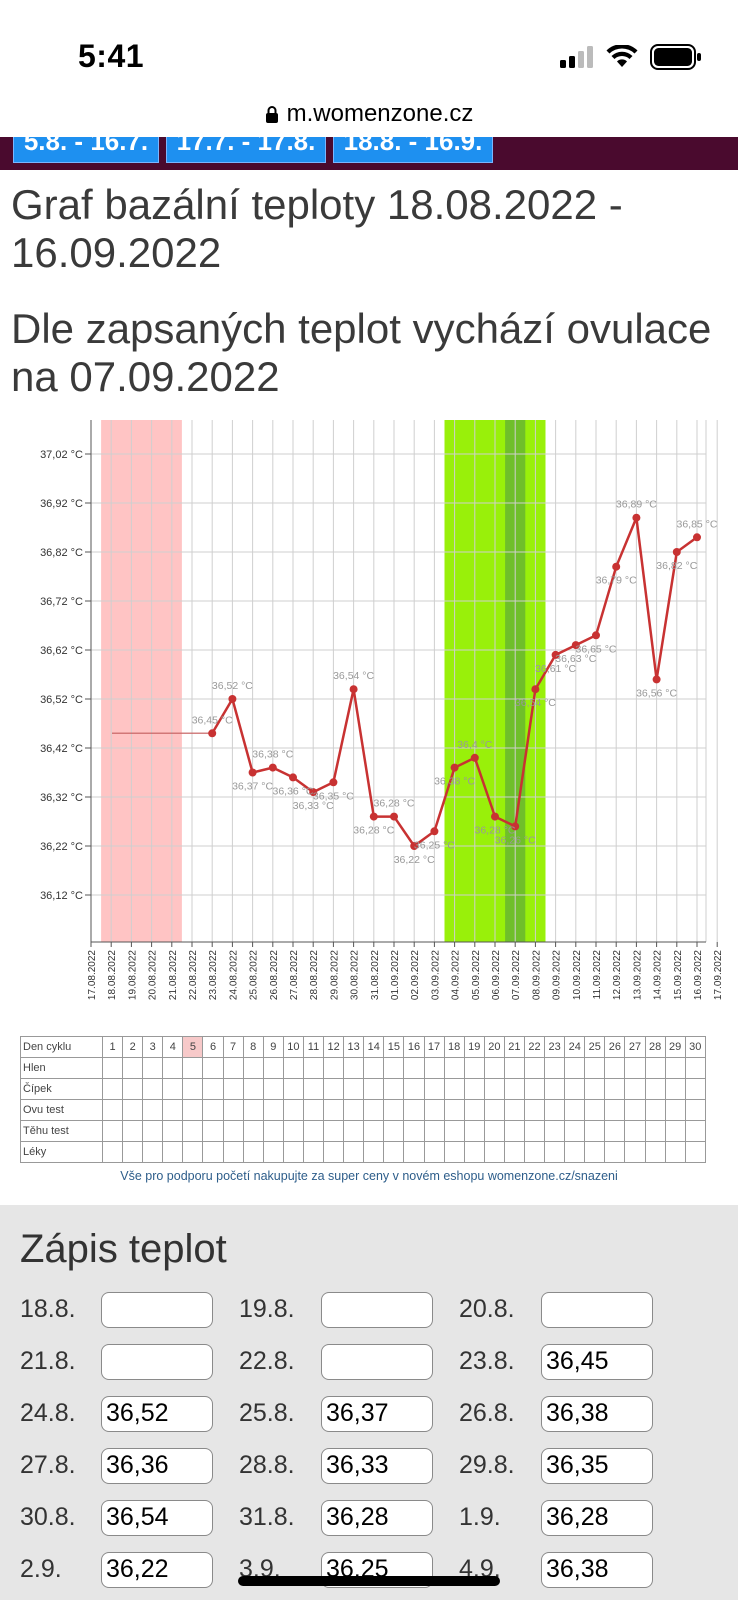 This screenshot has width=738, height=1600. I want to click on temperature-input: 36,28, so click(597, 1518).